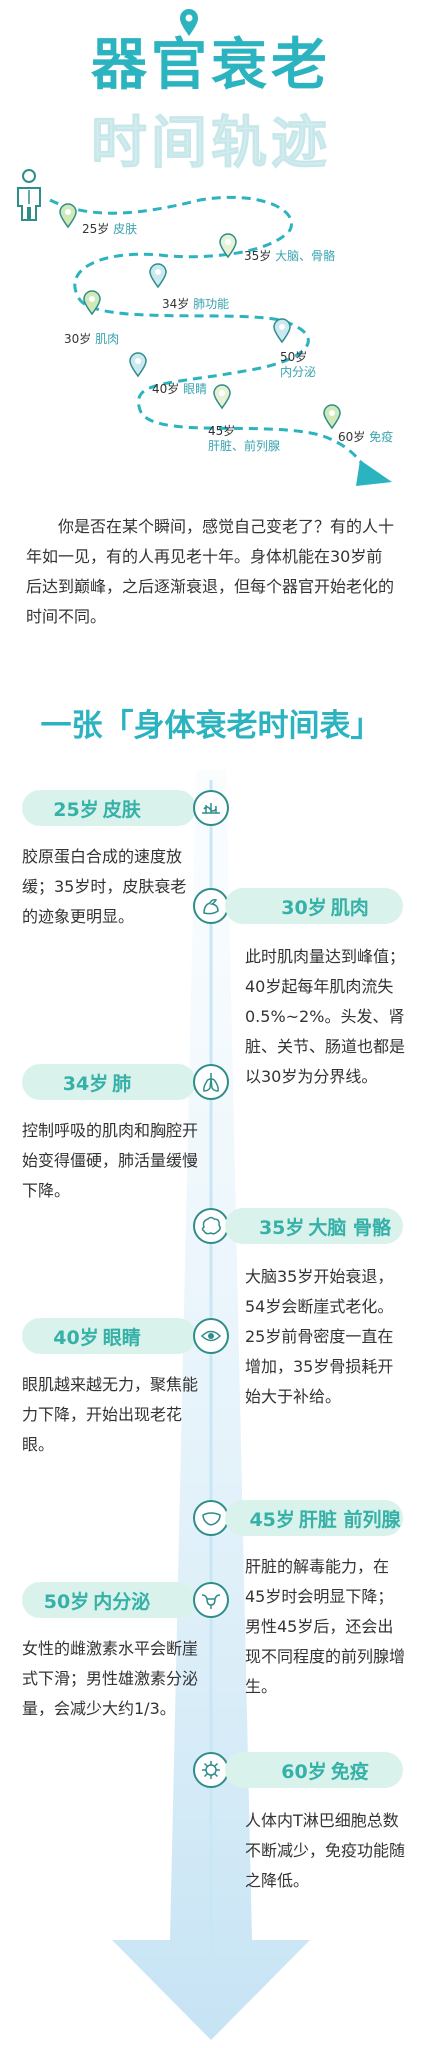  I want to click on map-label-45: 45岁 肝脏、前列腺, so click(244, 438).